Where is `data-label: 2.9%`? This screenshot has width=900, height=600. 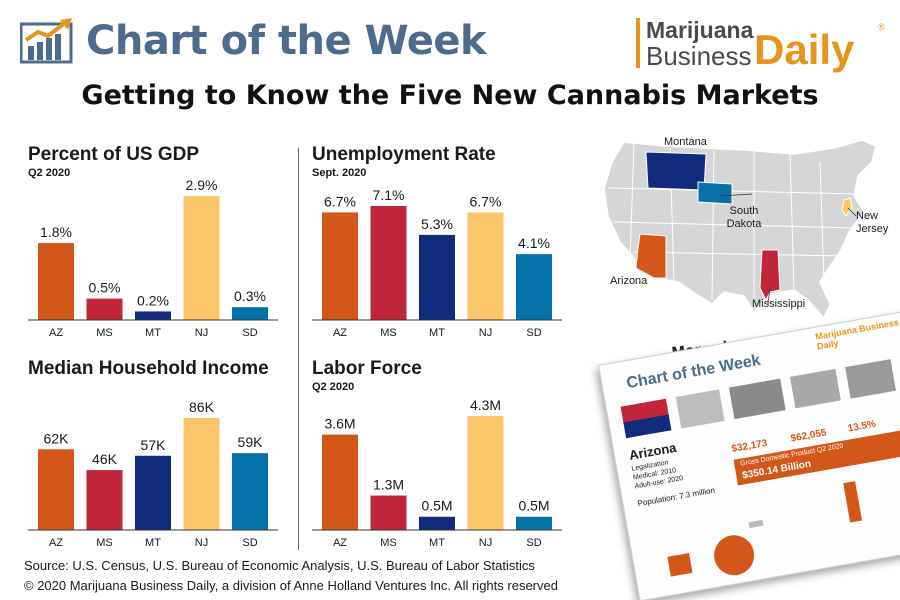 data-label: 2.9% is located at coordinates (202, 185).